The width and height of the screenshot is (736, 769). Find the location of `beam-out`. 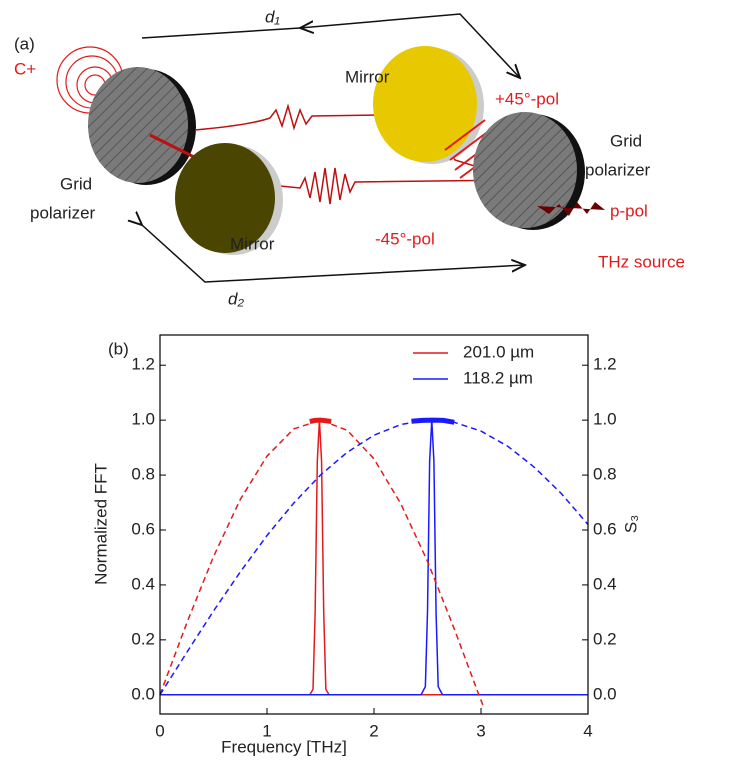

beam-out is located at coordinates (175, 147).